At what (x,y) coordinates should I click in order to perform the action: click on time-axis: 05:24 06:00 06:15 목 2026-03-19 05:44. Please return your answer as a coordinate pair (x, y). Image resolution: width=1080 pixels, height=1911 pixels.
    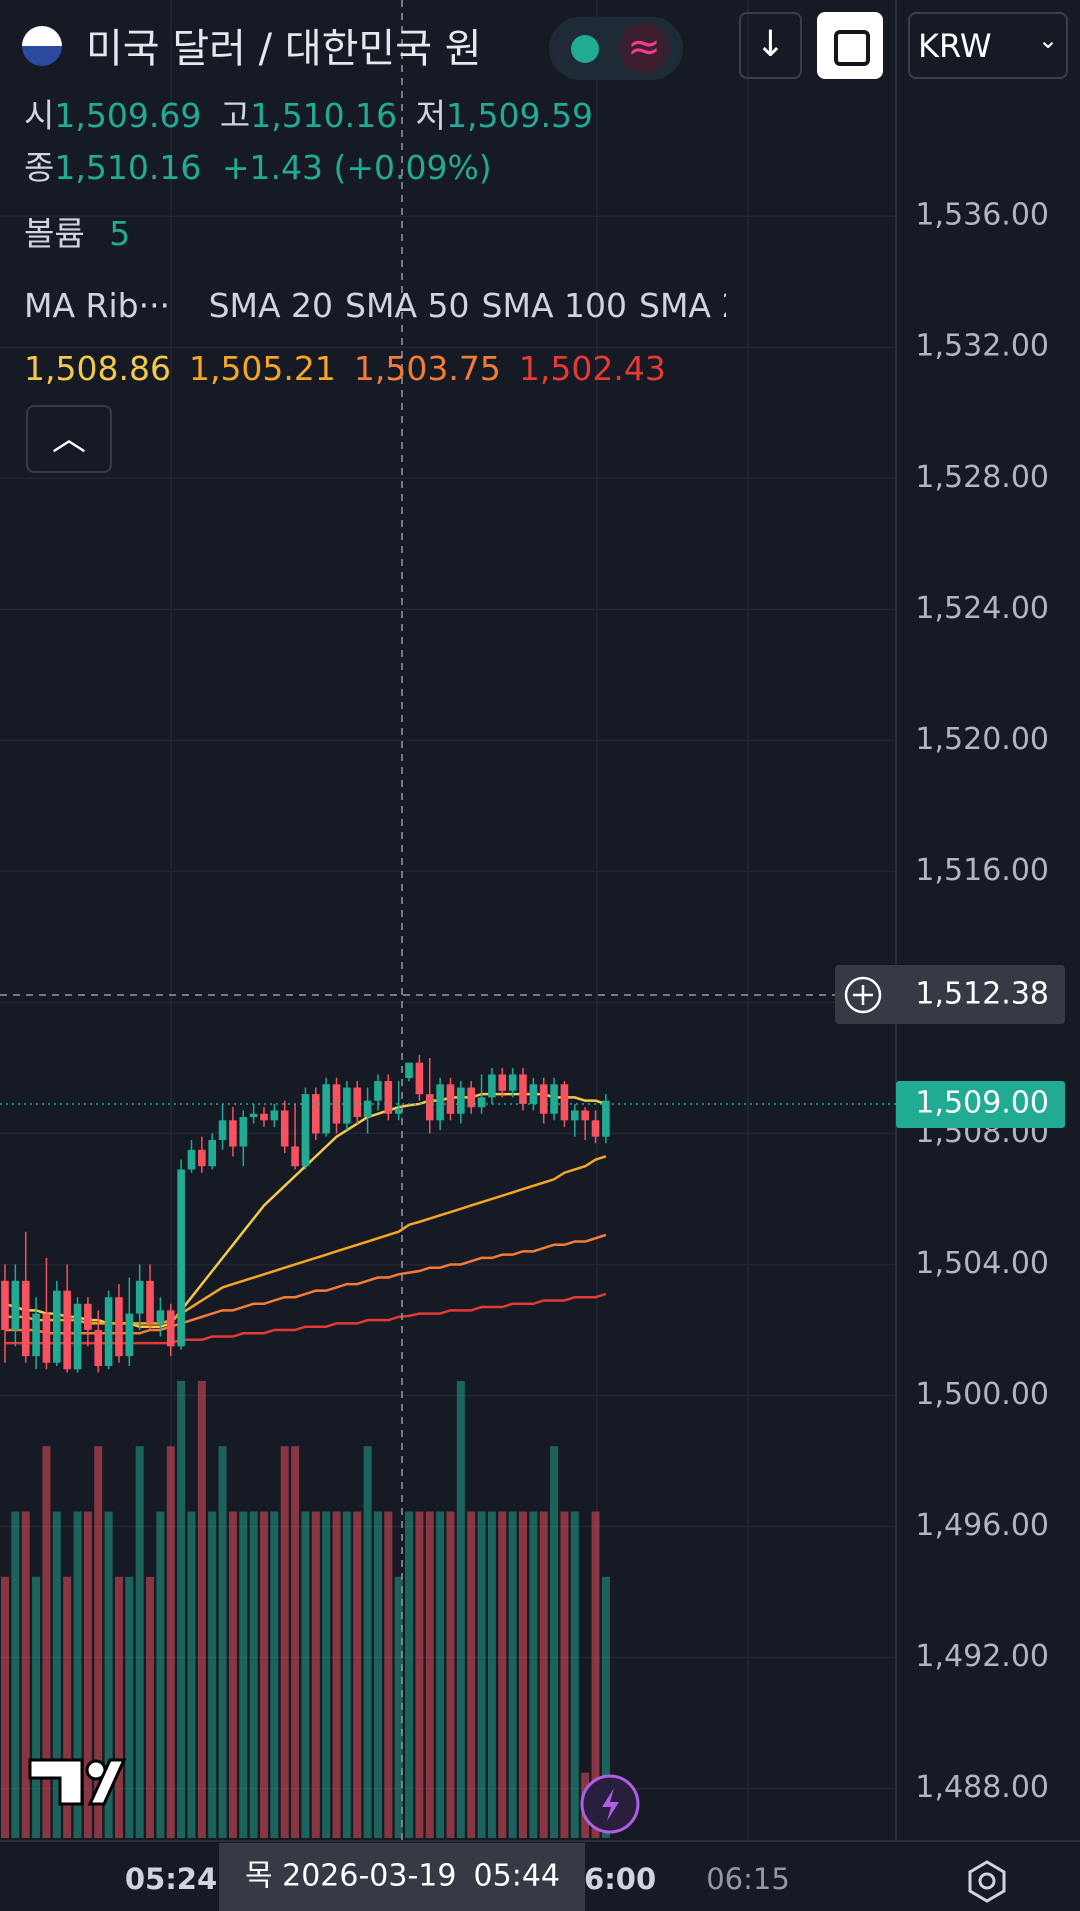
    Looking at the image, I should click on (457, 1877).